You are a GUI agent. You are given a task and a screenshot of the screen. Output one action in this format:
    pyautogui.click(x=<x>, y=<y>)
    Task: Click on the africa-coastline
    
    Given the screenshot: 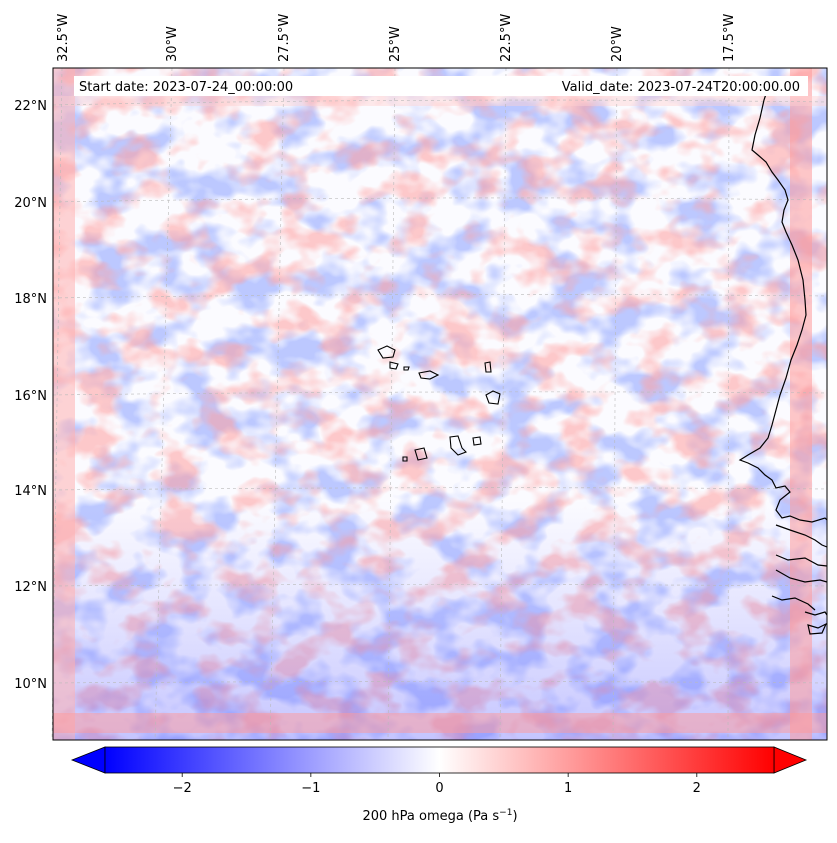 What is the action you would take?
    pyautogui.click(x=783, y=305)
    